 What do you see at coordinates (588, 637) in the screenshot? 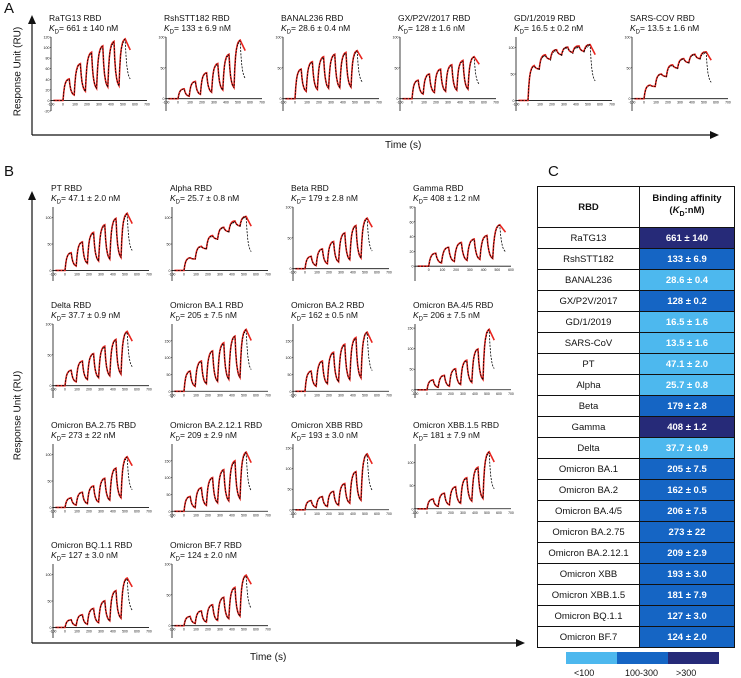
I see `rbd-name-cell: Omicron BF.7` at bounding box center [588, 637].